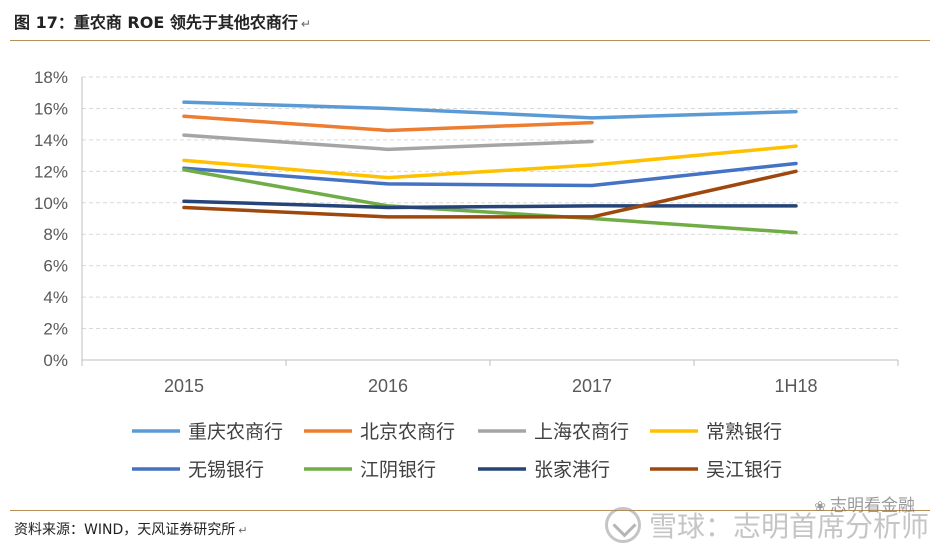  I want to click on legend-label: 吴江银行, so click(744, 470).